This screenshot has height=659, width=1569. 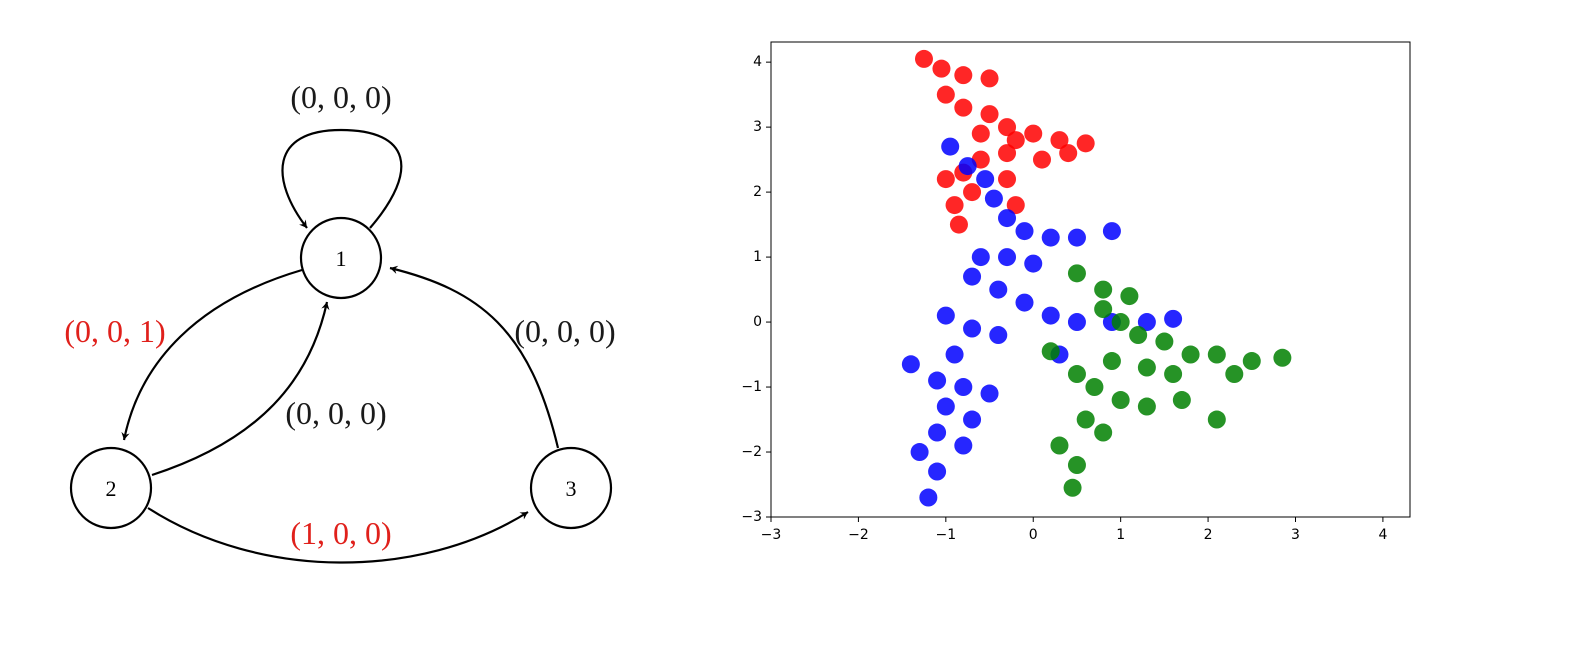 I want to click on x-tick-label: −3, so click(x=771, y=535).